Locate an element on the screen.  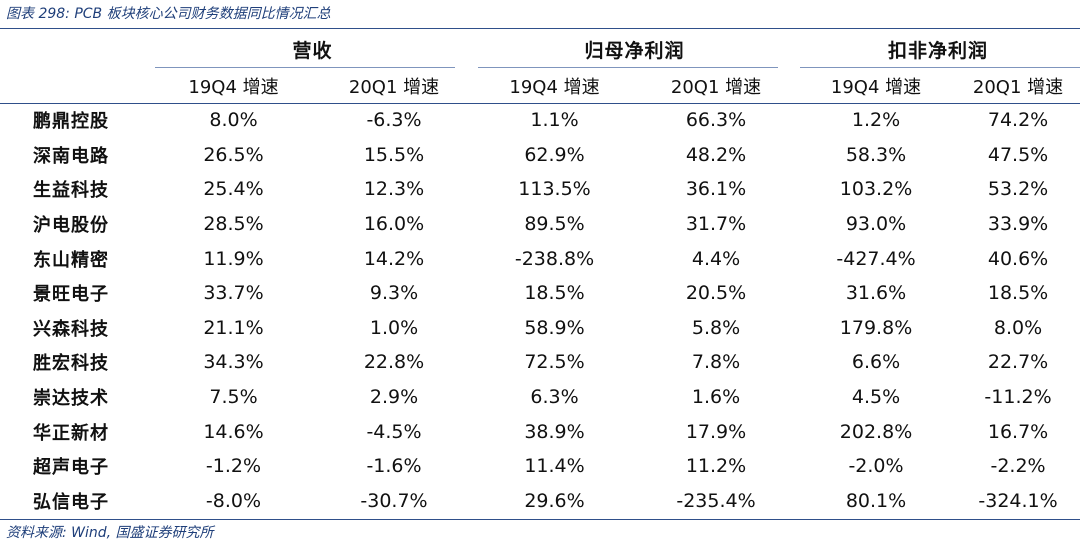
growth-value-cell: 14.6% is located at coordinates (233, 431).